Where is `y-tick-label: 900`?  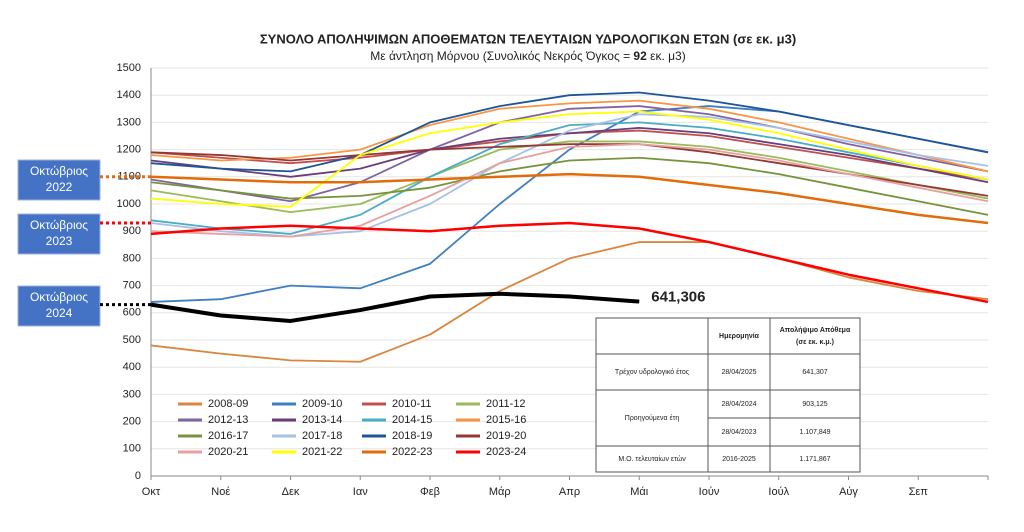 y-tick-label: 900 is located at coordinates (132, 231).